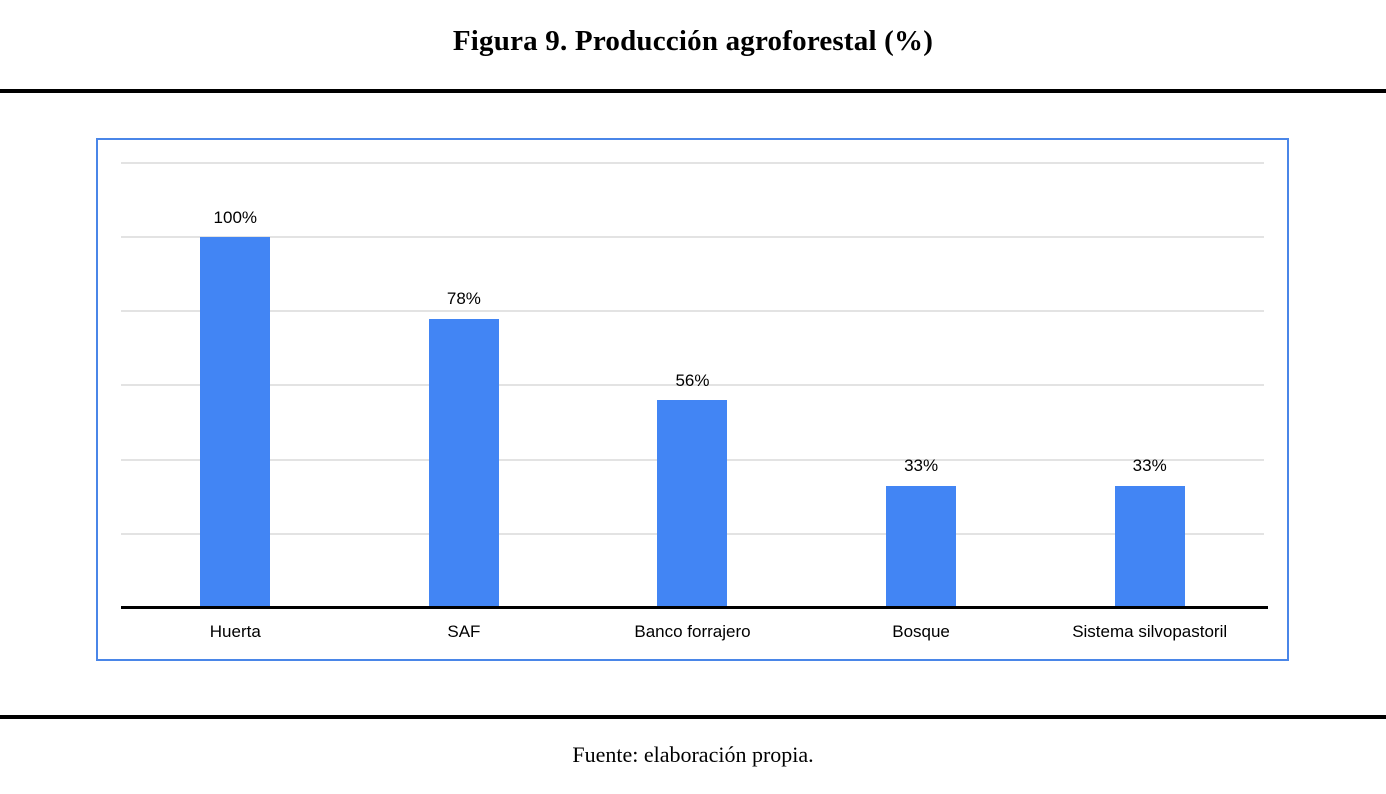  What do you see at coordinates (235, 217) in the screenshot?
I see `bar-value-label-huerta: 100%` at bounding box center [235, 217].